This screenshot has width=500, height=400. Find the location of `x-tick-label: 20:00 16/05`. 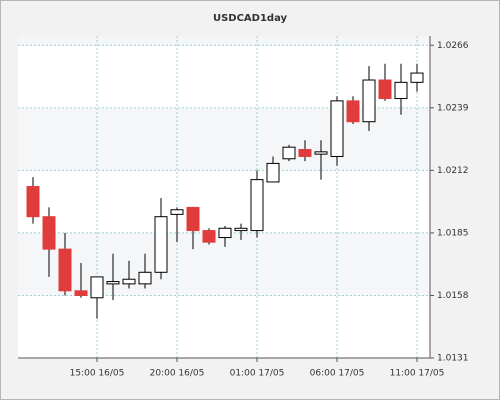

x-tick-label: 20:00 16/05 is located at coordinates (177, 374).